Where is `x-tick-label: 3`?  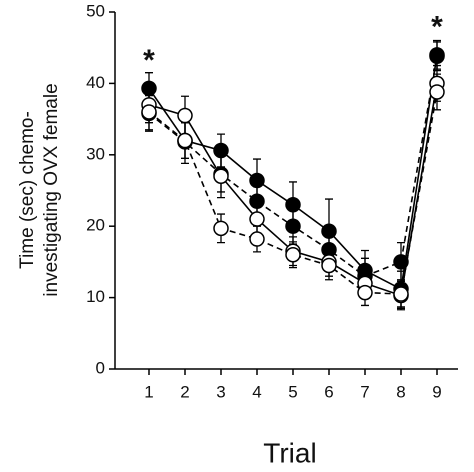 x-tick-label: 3 is located at coordinates (220, 391).